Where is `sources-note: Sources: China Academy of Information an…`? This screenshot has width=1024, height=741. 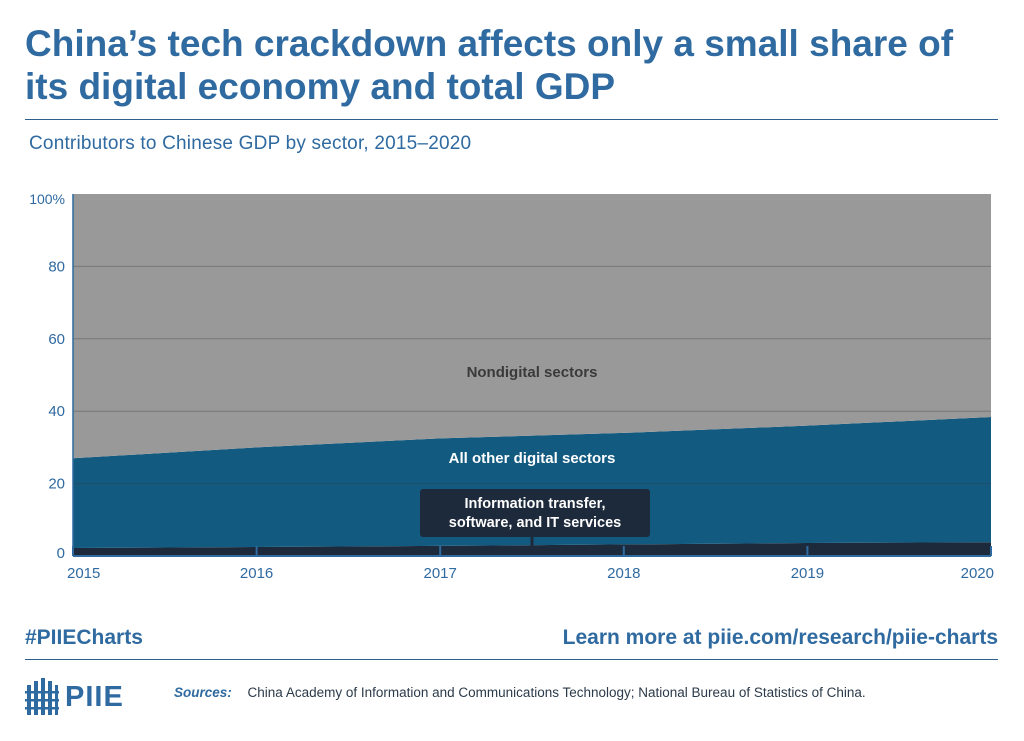 sources-note: Sources: China Academy of Information an… is located at coordinates (520, 692).